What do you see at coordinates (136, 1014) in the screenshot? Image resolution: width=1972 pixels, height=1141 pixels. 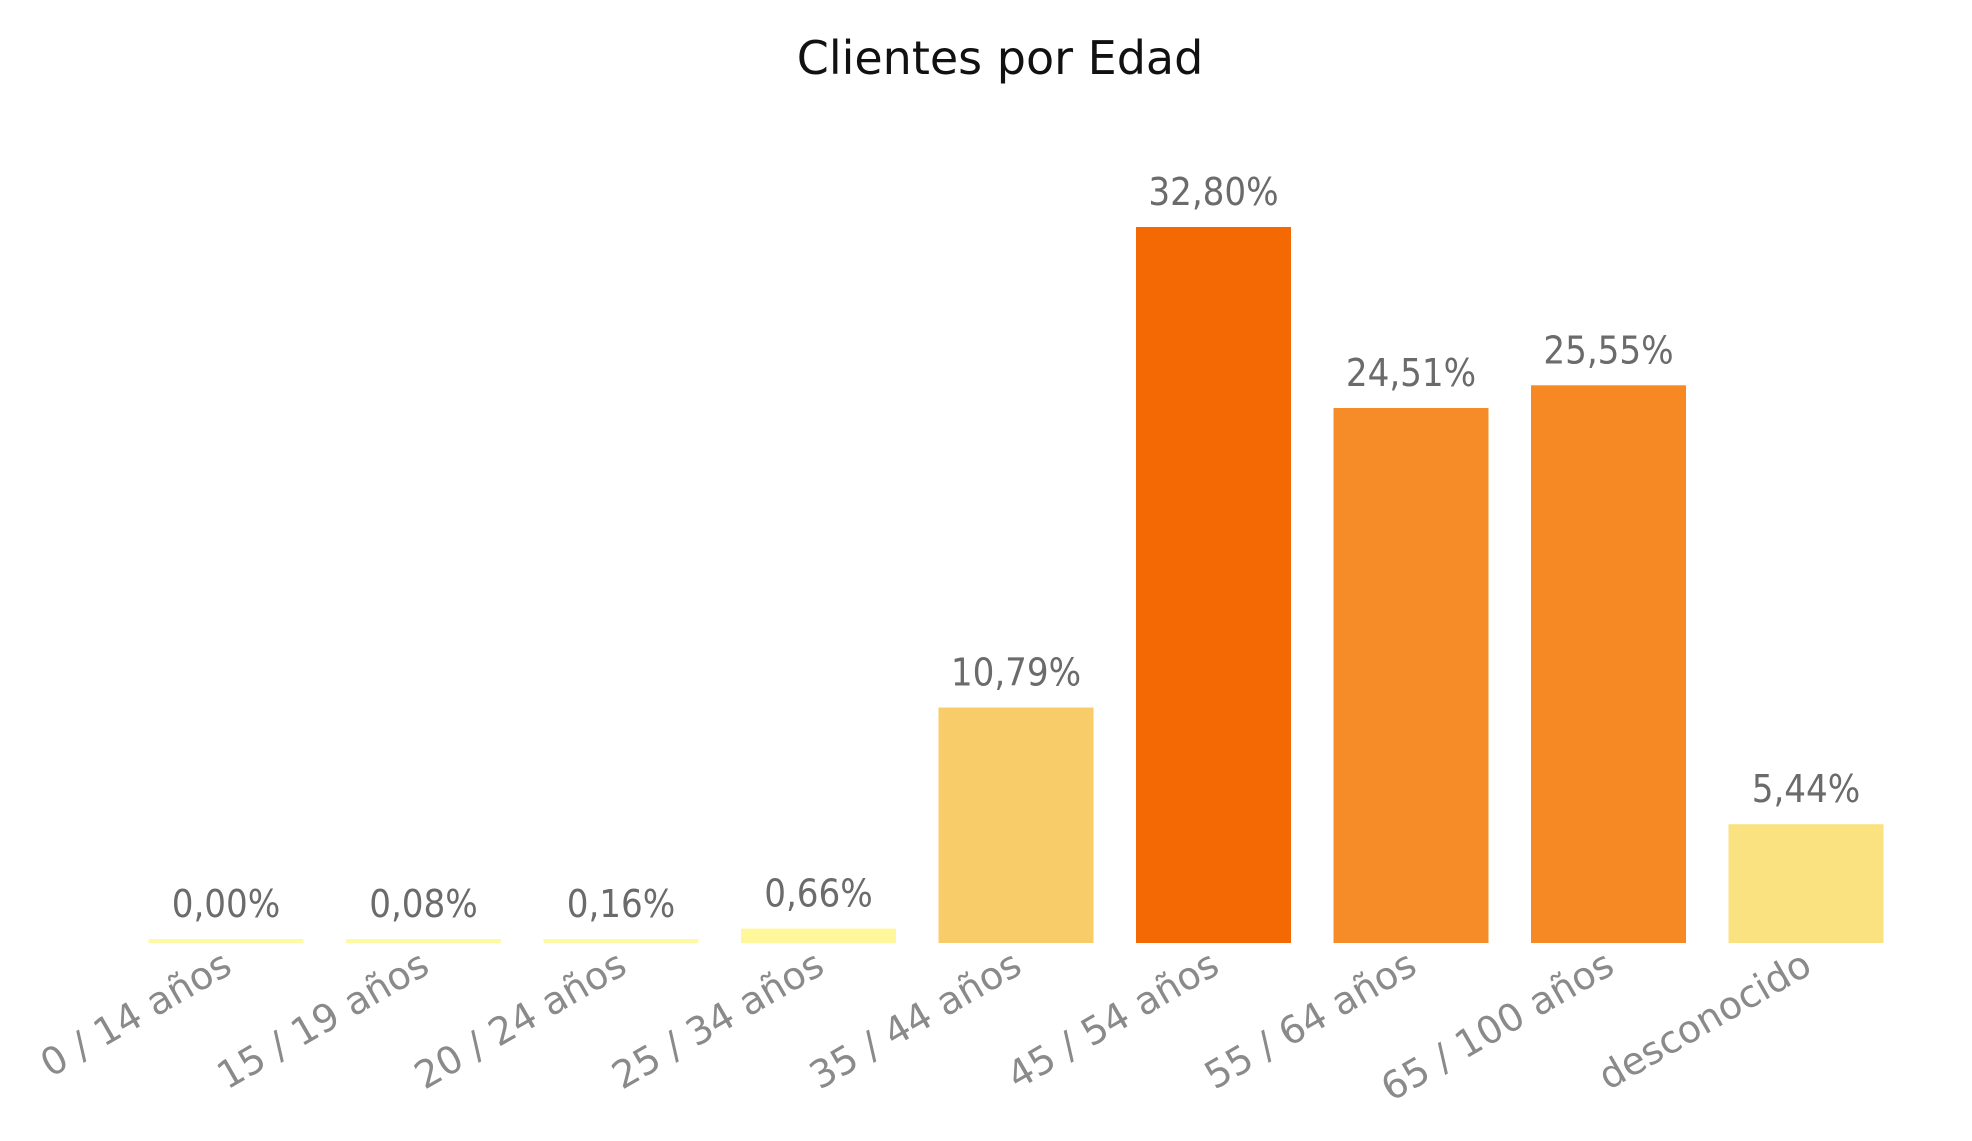 I see `x-tick-label-0: 0 / 14 años` at bounding box center [136, 1014].